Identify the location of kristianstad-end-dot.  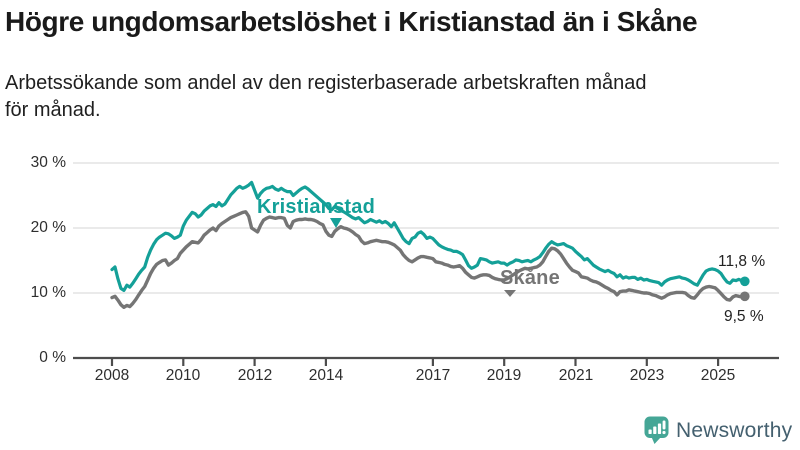
(745, 281).